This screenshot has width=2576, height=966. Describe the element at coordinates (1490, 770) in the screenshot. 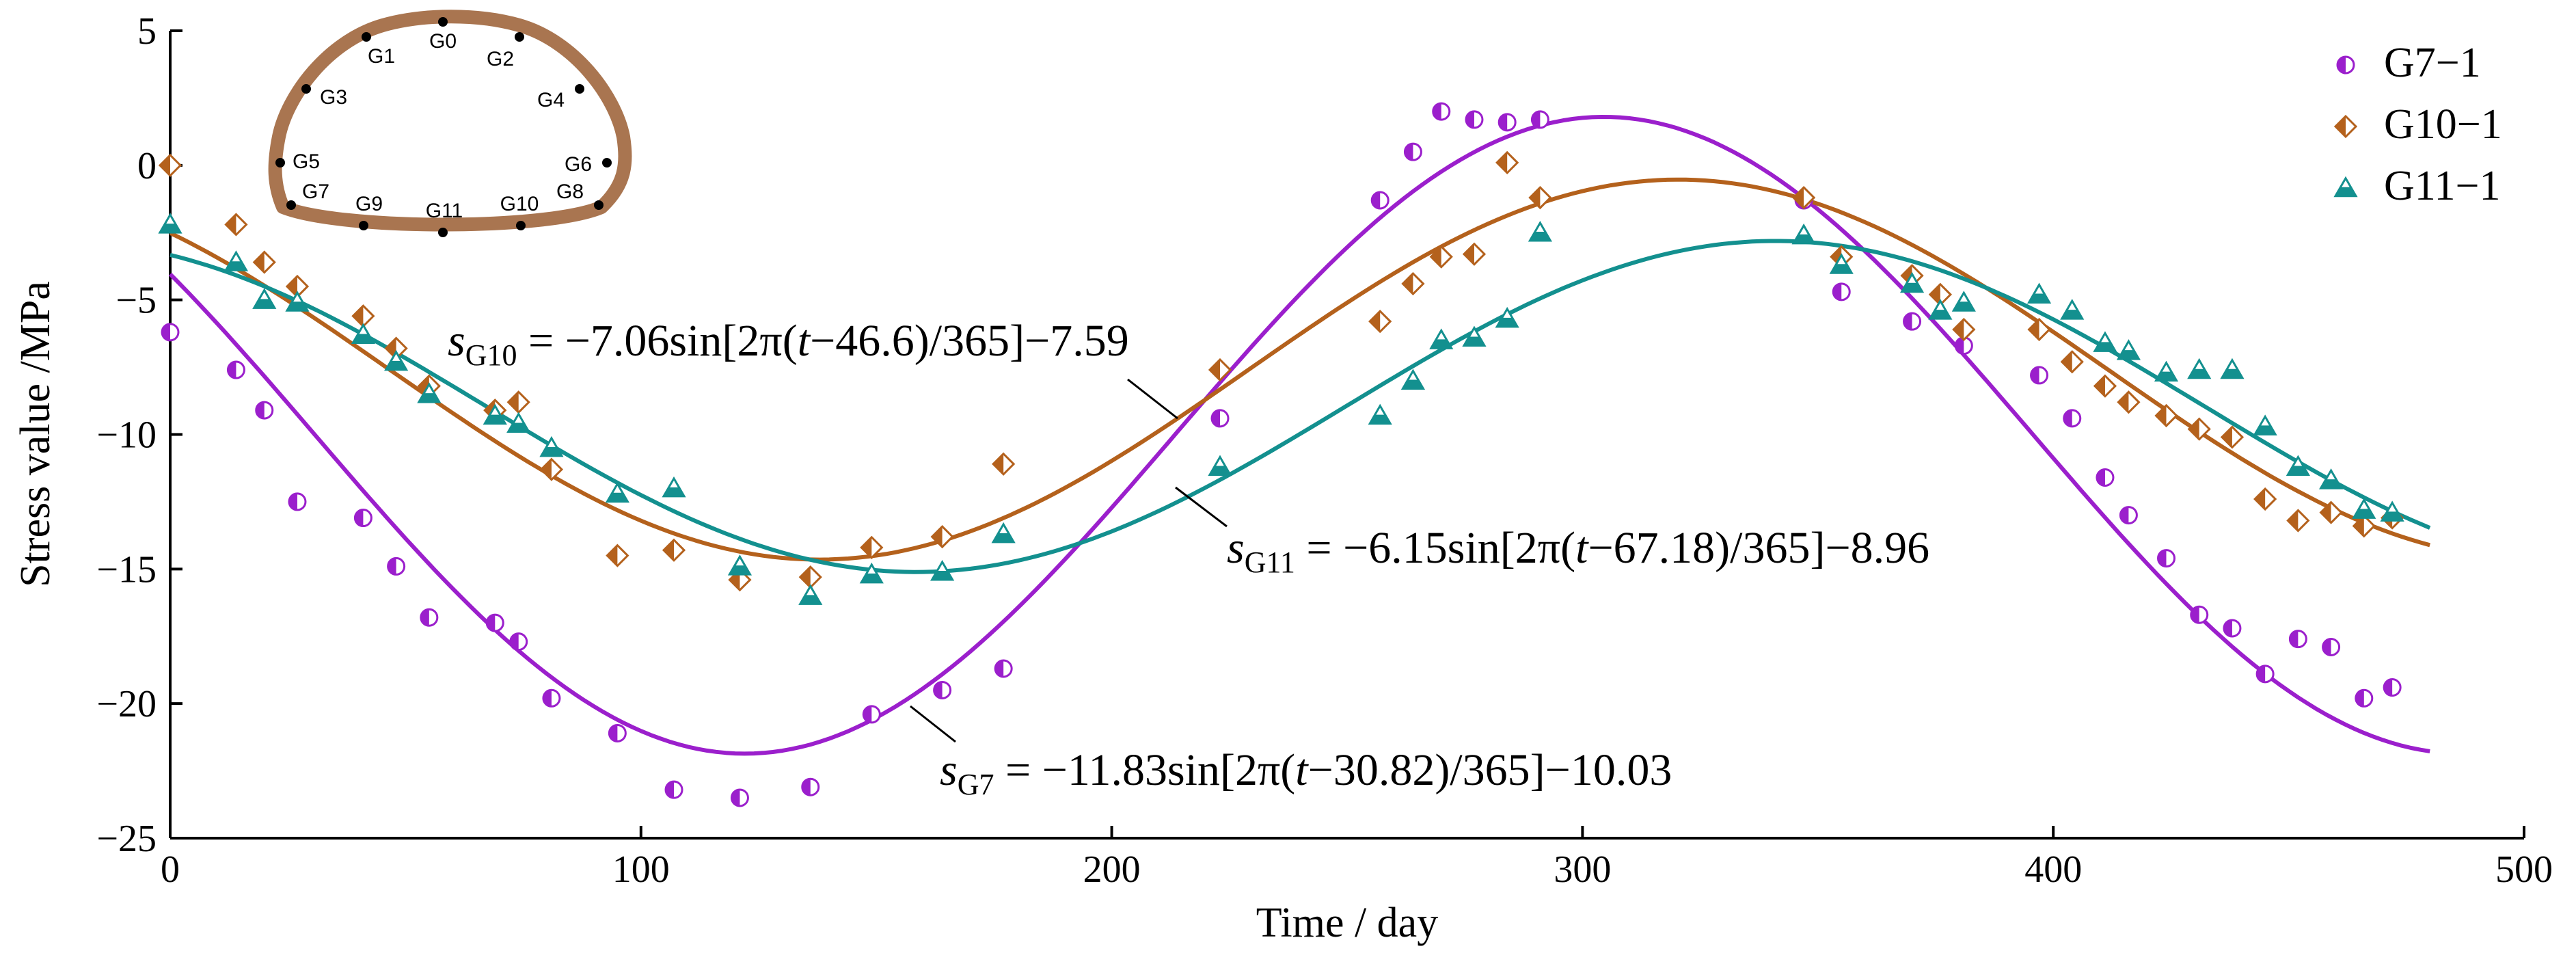

I see `g7-eq-rest: −30.82)/365]−10.03` at that location.